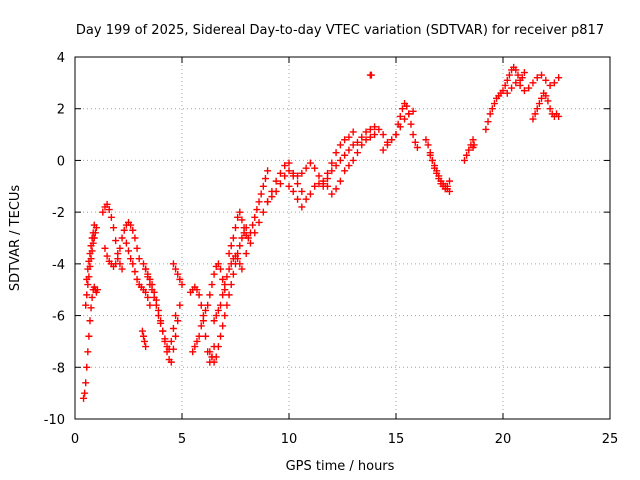 Image resolution: width=640 pixels, height=480 pixels. Describe the element at coordinates (61, 110) in the screenshot. I see `y-tick-label: 2` at that location.